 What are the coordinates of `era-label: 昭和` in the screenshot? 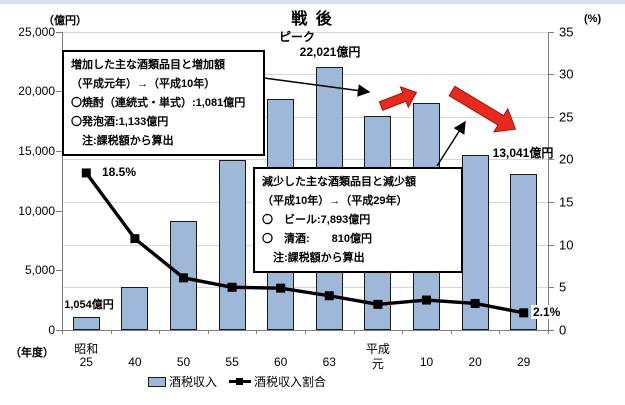 It's located at (86, 349).